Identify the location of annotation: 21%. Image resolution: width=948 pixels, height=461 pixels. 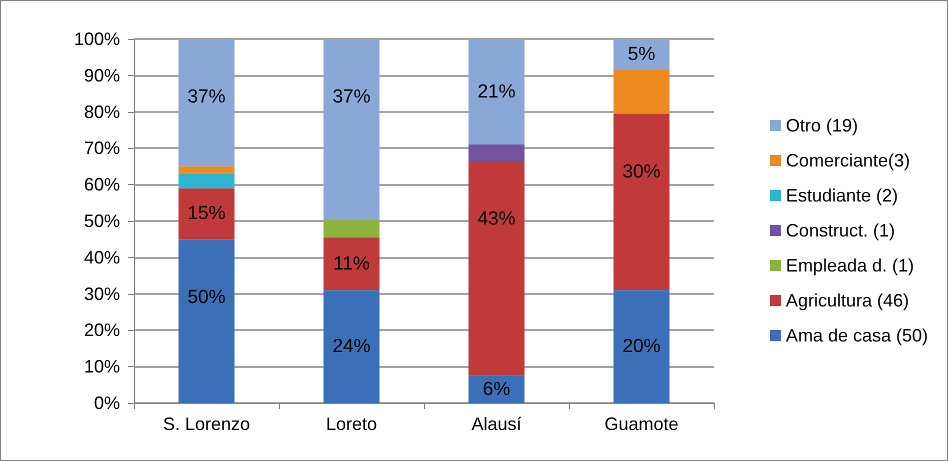
(496, 91).